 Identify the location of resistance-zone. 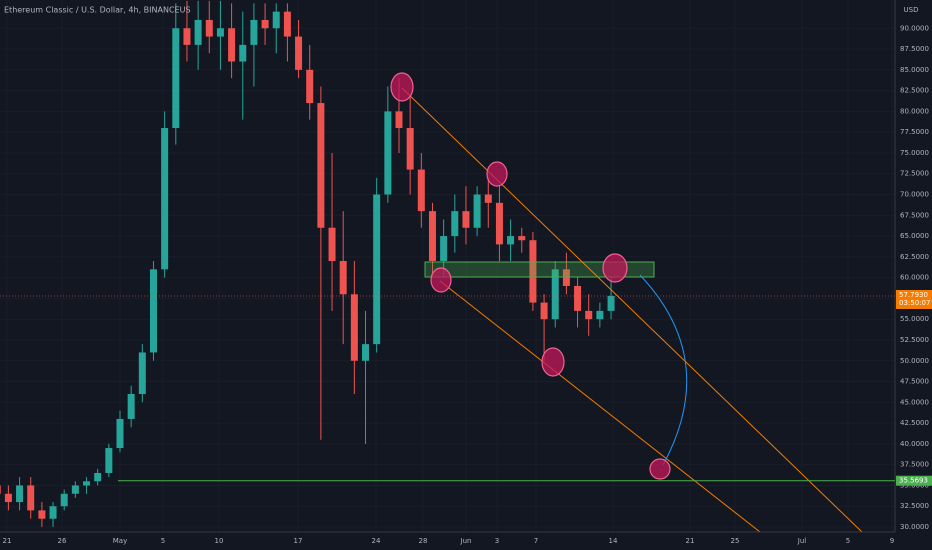
(539, 269).